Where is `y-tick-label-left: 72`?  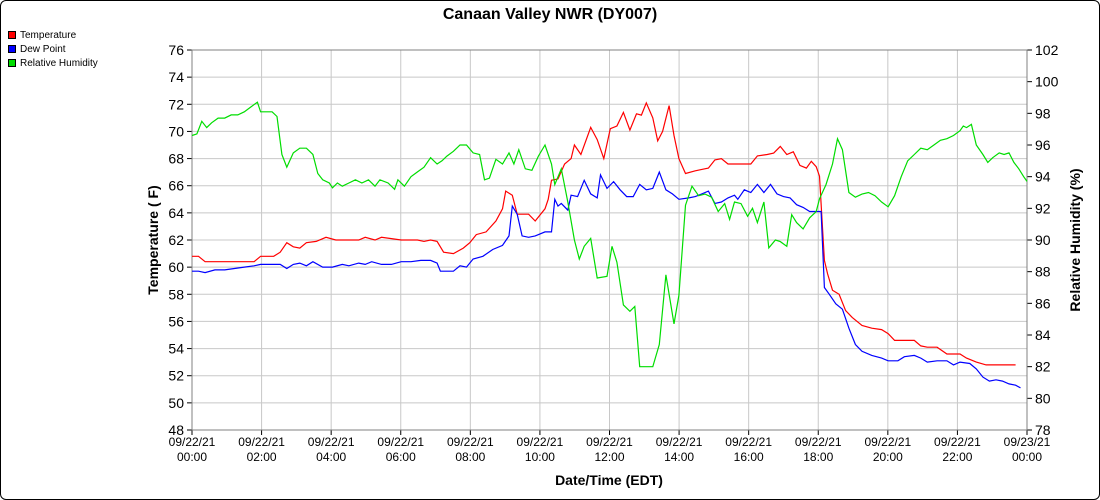 y-tick-label-left: 72 is located at coordinates (176, 104).